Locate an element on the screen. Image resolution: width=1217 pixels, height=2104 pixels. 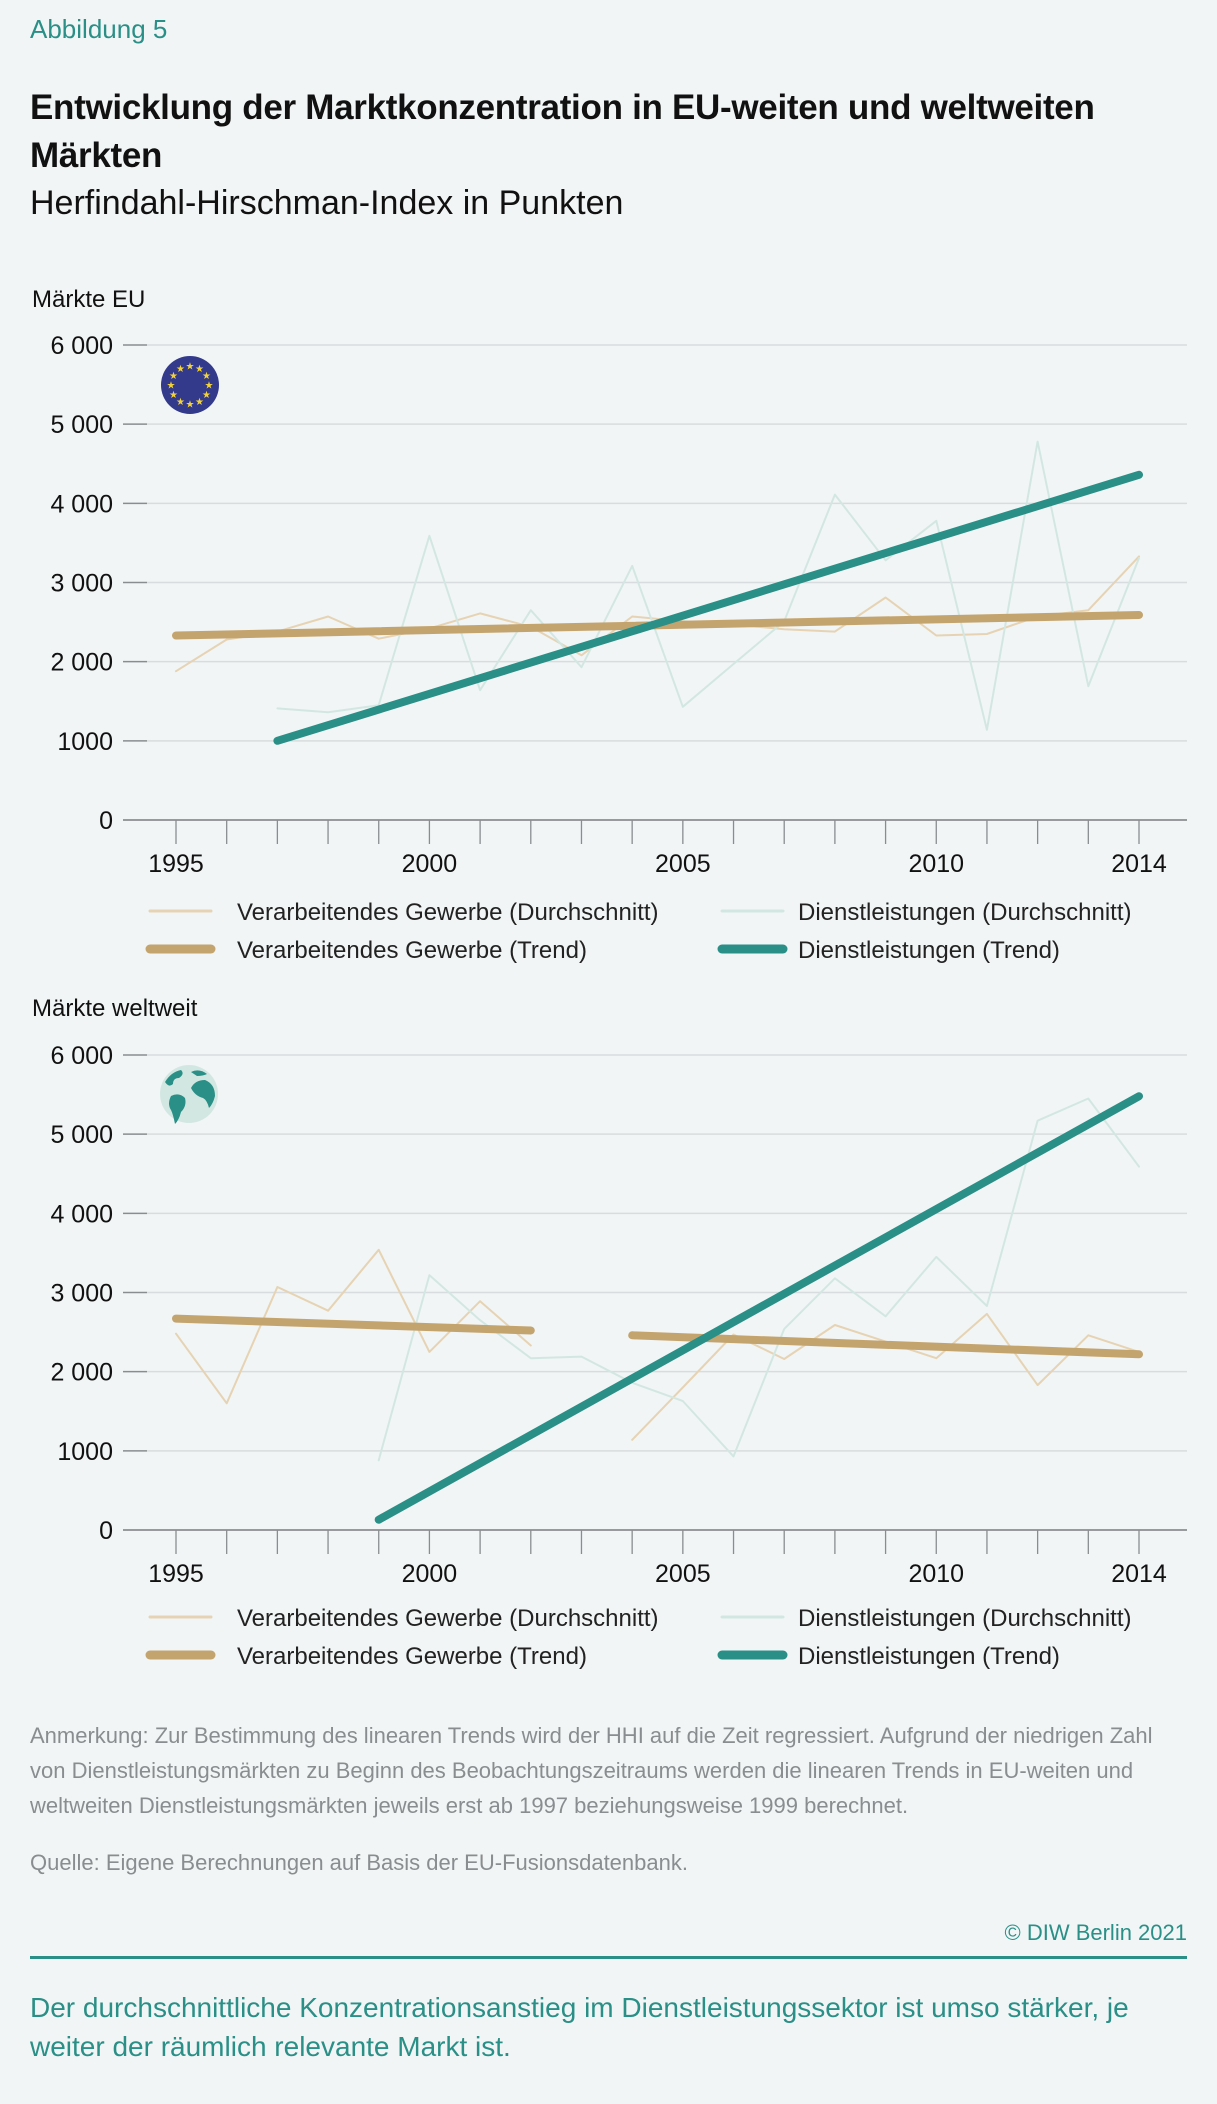
copyright-text: © DIW Berlin 2021 is located at coordinates (1096, 1932).